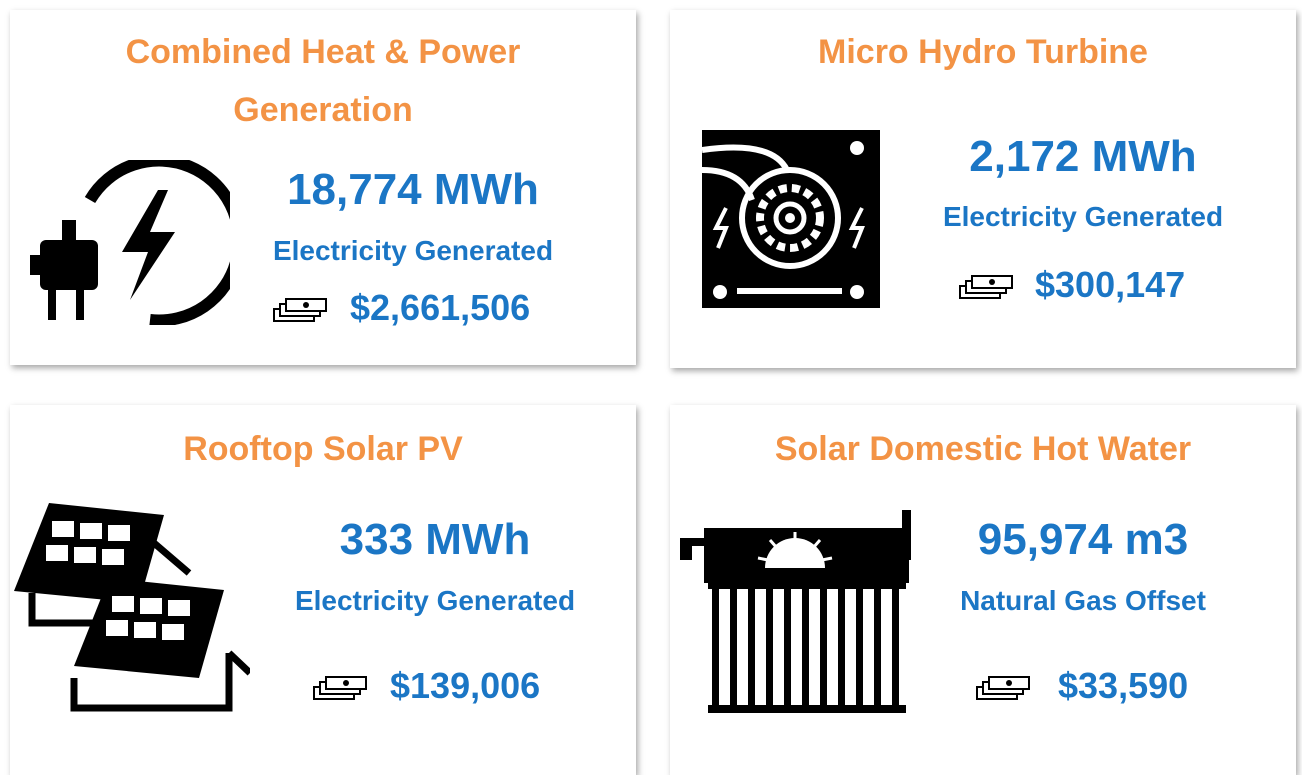 The height and width of the screenshot is (775, 1302). What do you see at coordinates (465, 685) in the screenshot?
I see `savings: $139,006` at bounding box center [465, 685].